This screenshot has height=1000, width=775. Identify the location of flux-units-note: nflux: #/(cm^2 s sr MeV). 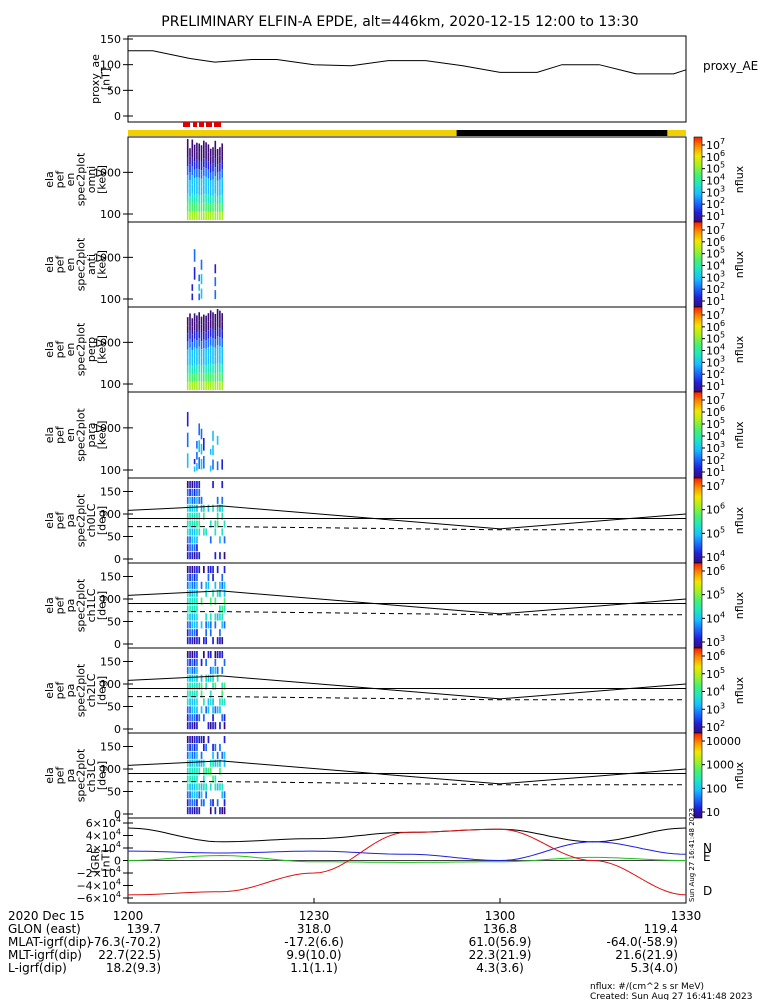
(647, 987).